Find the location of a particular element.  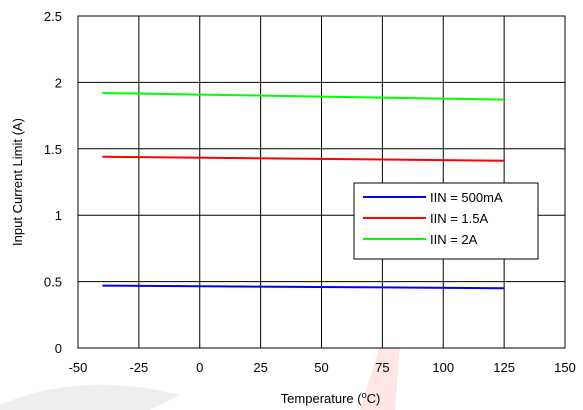

x-axis-title: Temperature (oC) is located at coordinates (331, 398).